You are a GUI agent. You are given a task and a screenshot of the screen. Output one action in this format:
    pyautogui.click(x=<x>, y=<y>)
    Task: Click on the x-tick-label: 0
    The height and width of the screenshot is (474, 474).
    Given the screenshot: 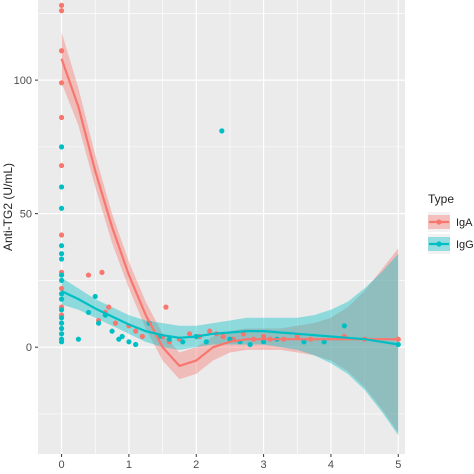 What is the action you would take?
    pyautogui.click(x=62, y=465)
    